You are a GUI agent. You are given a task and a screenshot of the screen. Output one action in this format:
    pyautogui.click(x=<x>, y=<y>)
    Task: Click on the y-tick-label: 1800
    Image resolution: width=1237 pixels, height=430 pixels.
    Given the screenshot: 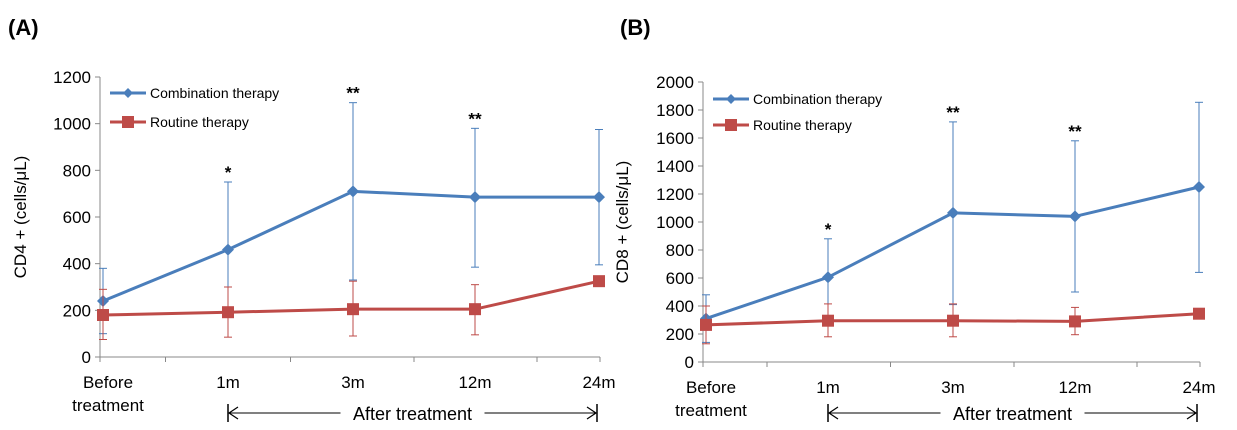 What is the action you would take?
    pyautogui.click(x=675, y=110)
    